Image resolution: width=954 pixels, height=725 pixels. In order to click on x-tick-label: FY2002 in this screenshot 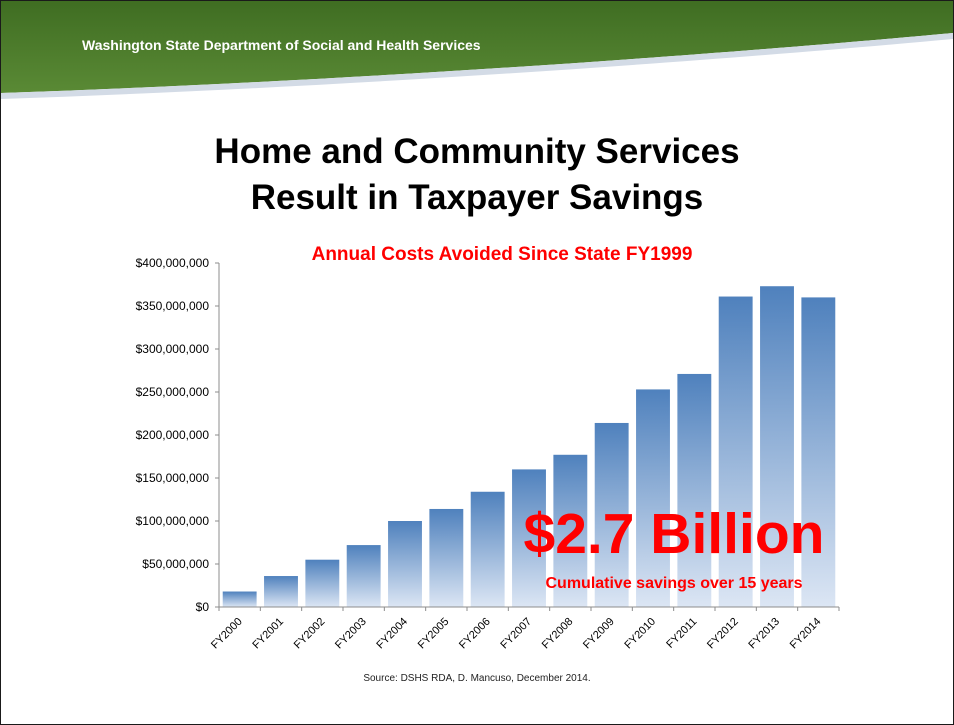, I will do `click(310, 634)`.